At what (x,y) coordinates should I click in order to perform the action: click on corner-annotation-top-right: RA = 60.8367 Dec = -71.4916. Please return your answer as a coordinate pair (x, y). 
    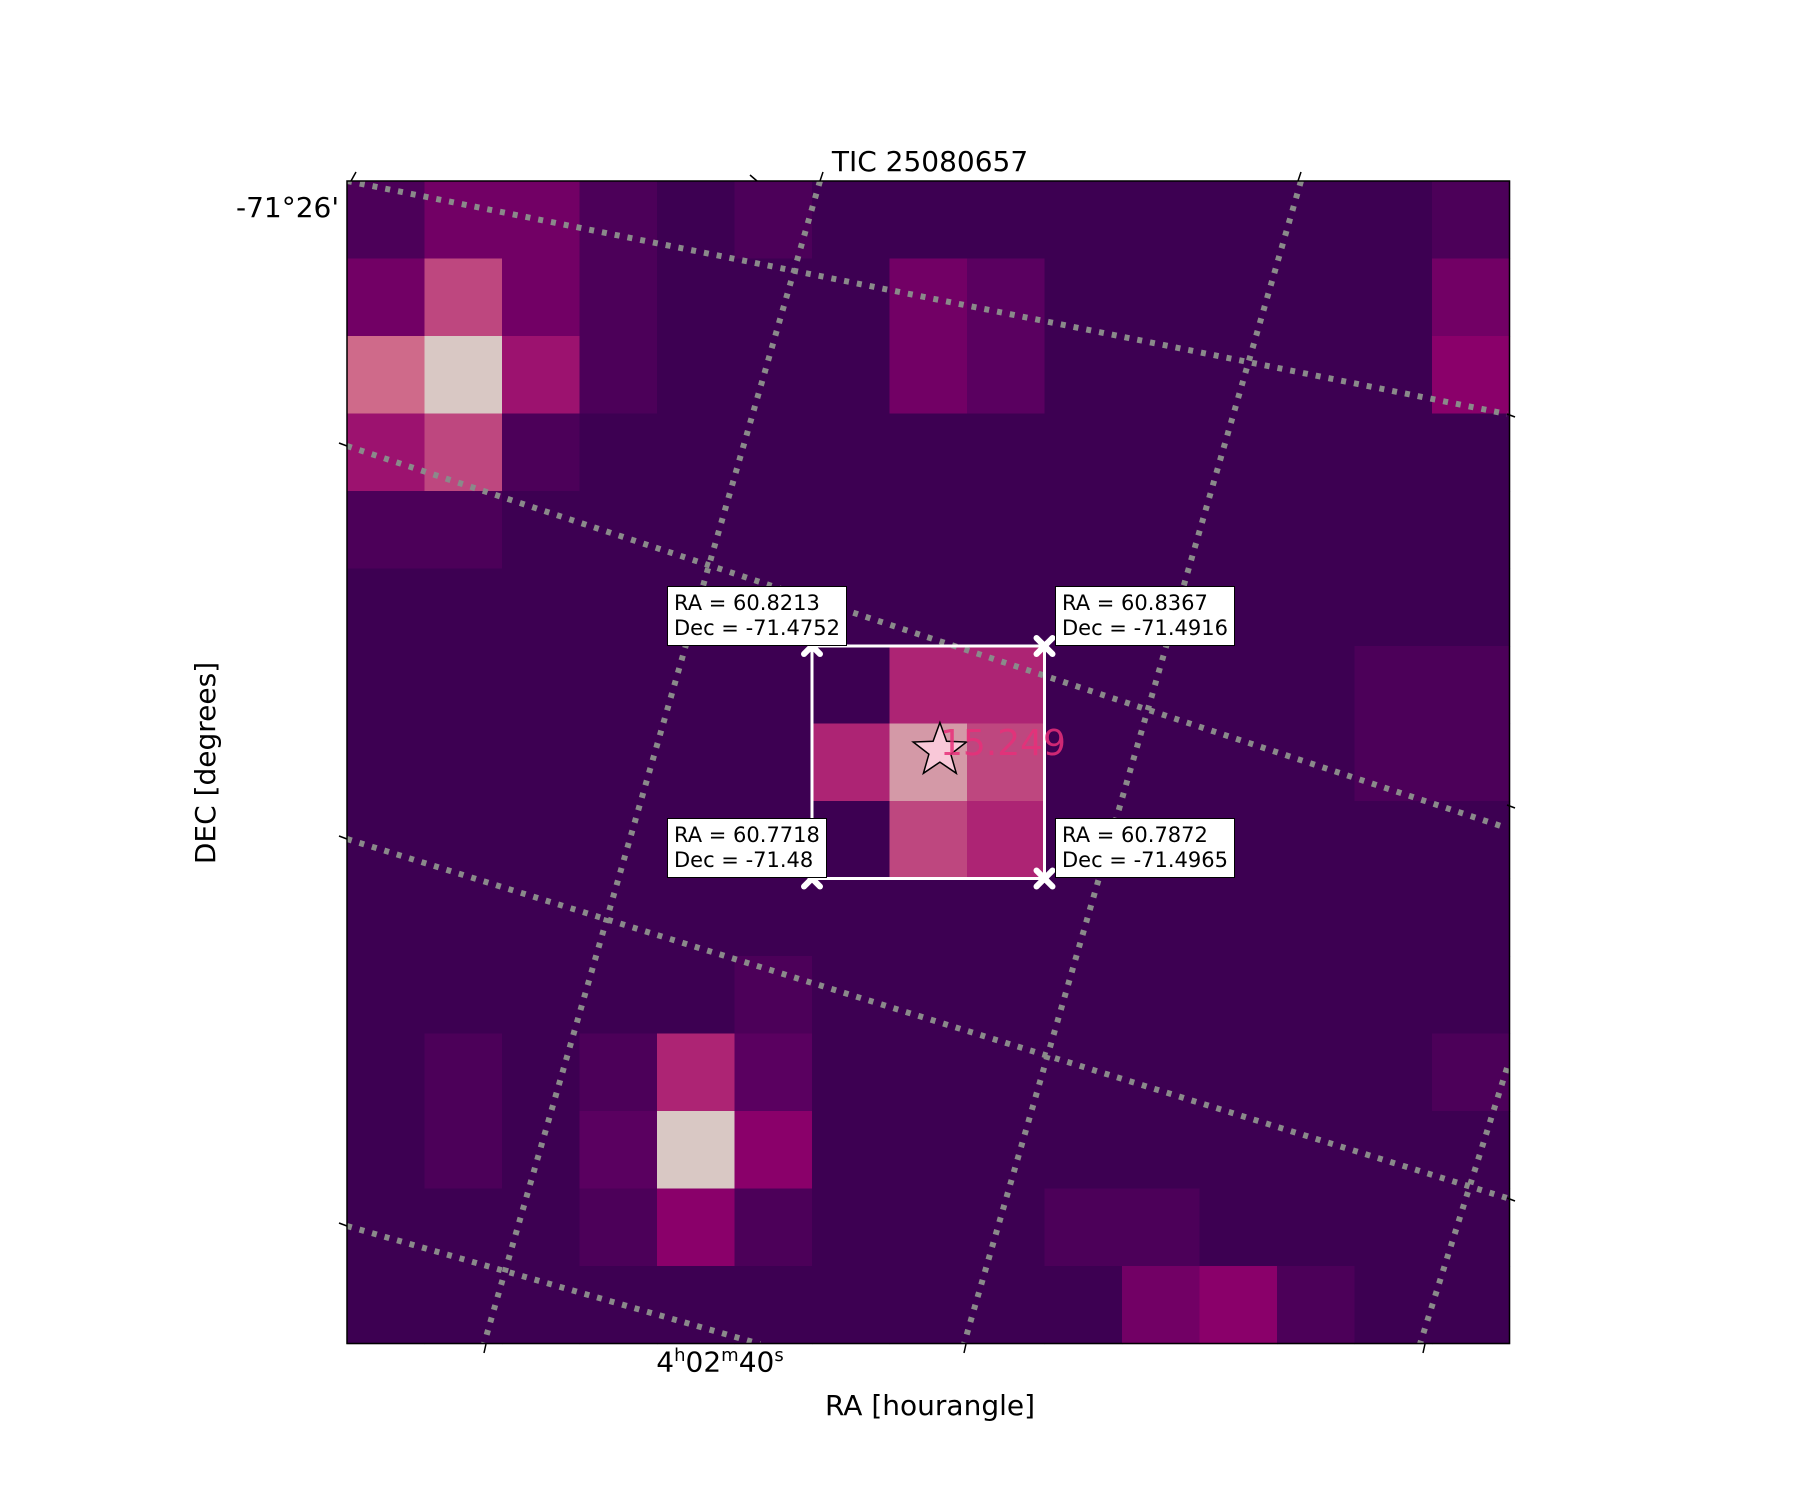
    Looking at the image, I should click on (1145, 616).